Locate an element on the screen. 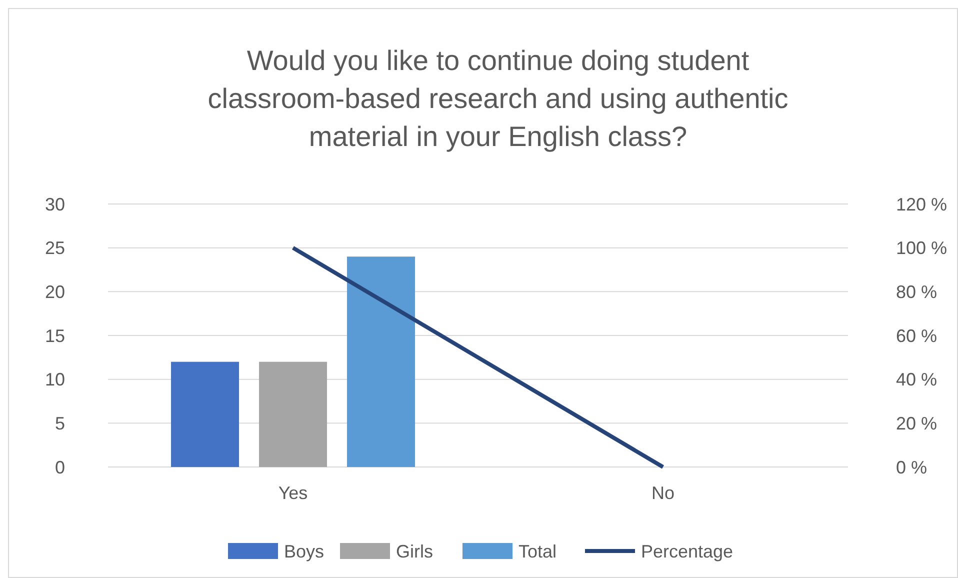  legend-label: Girls is located at coordinates (414, 551).